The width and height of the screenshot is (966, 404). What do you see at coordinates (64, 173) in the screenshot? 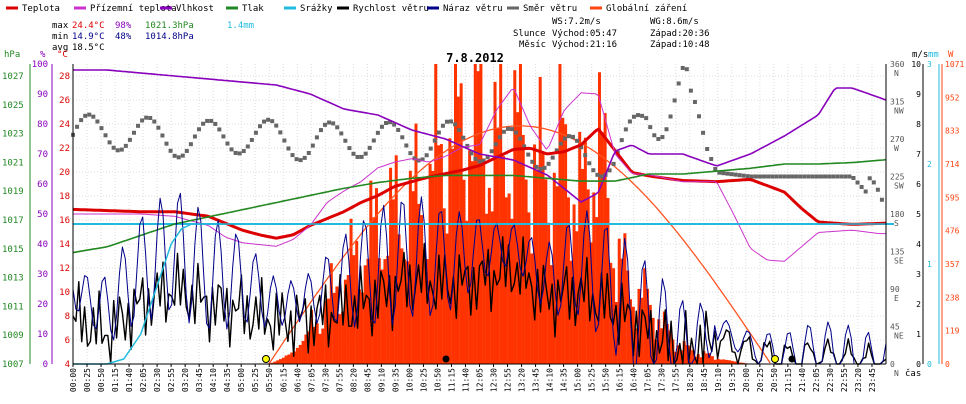
I see `temp-tick-label: 20` at bounding box center [64, 173].